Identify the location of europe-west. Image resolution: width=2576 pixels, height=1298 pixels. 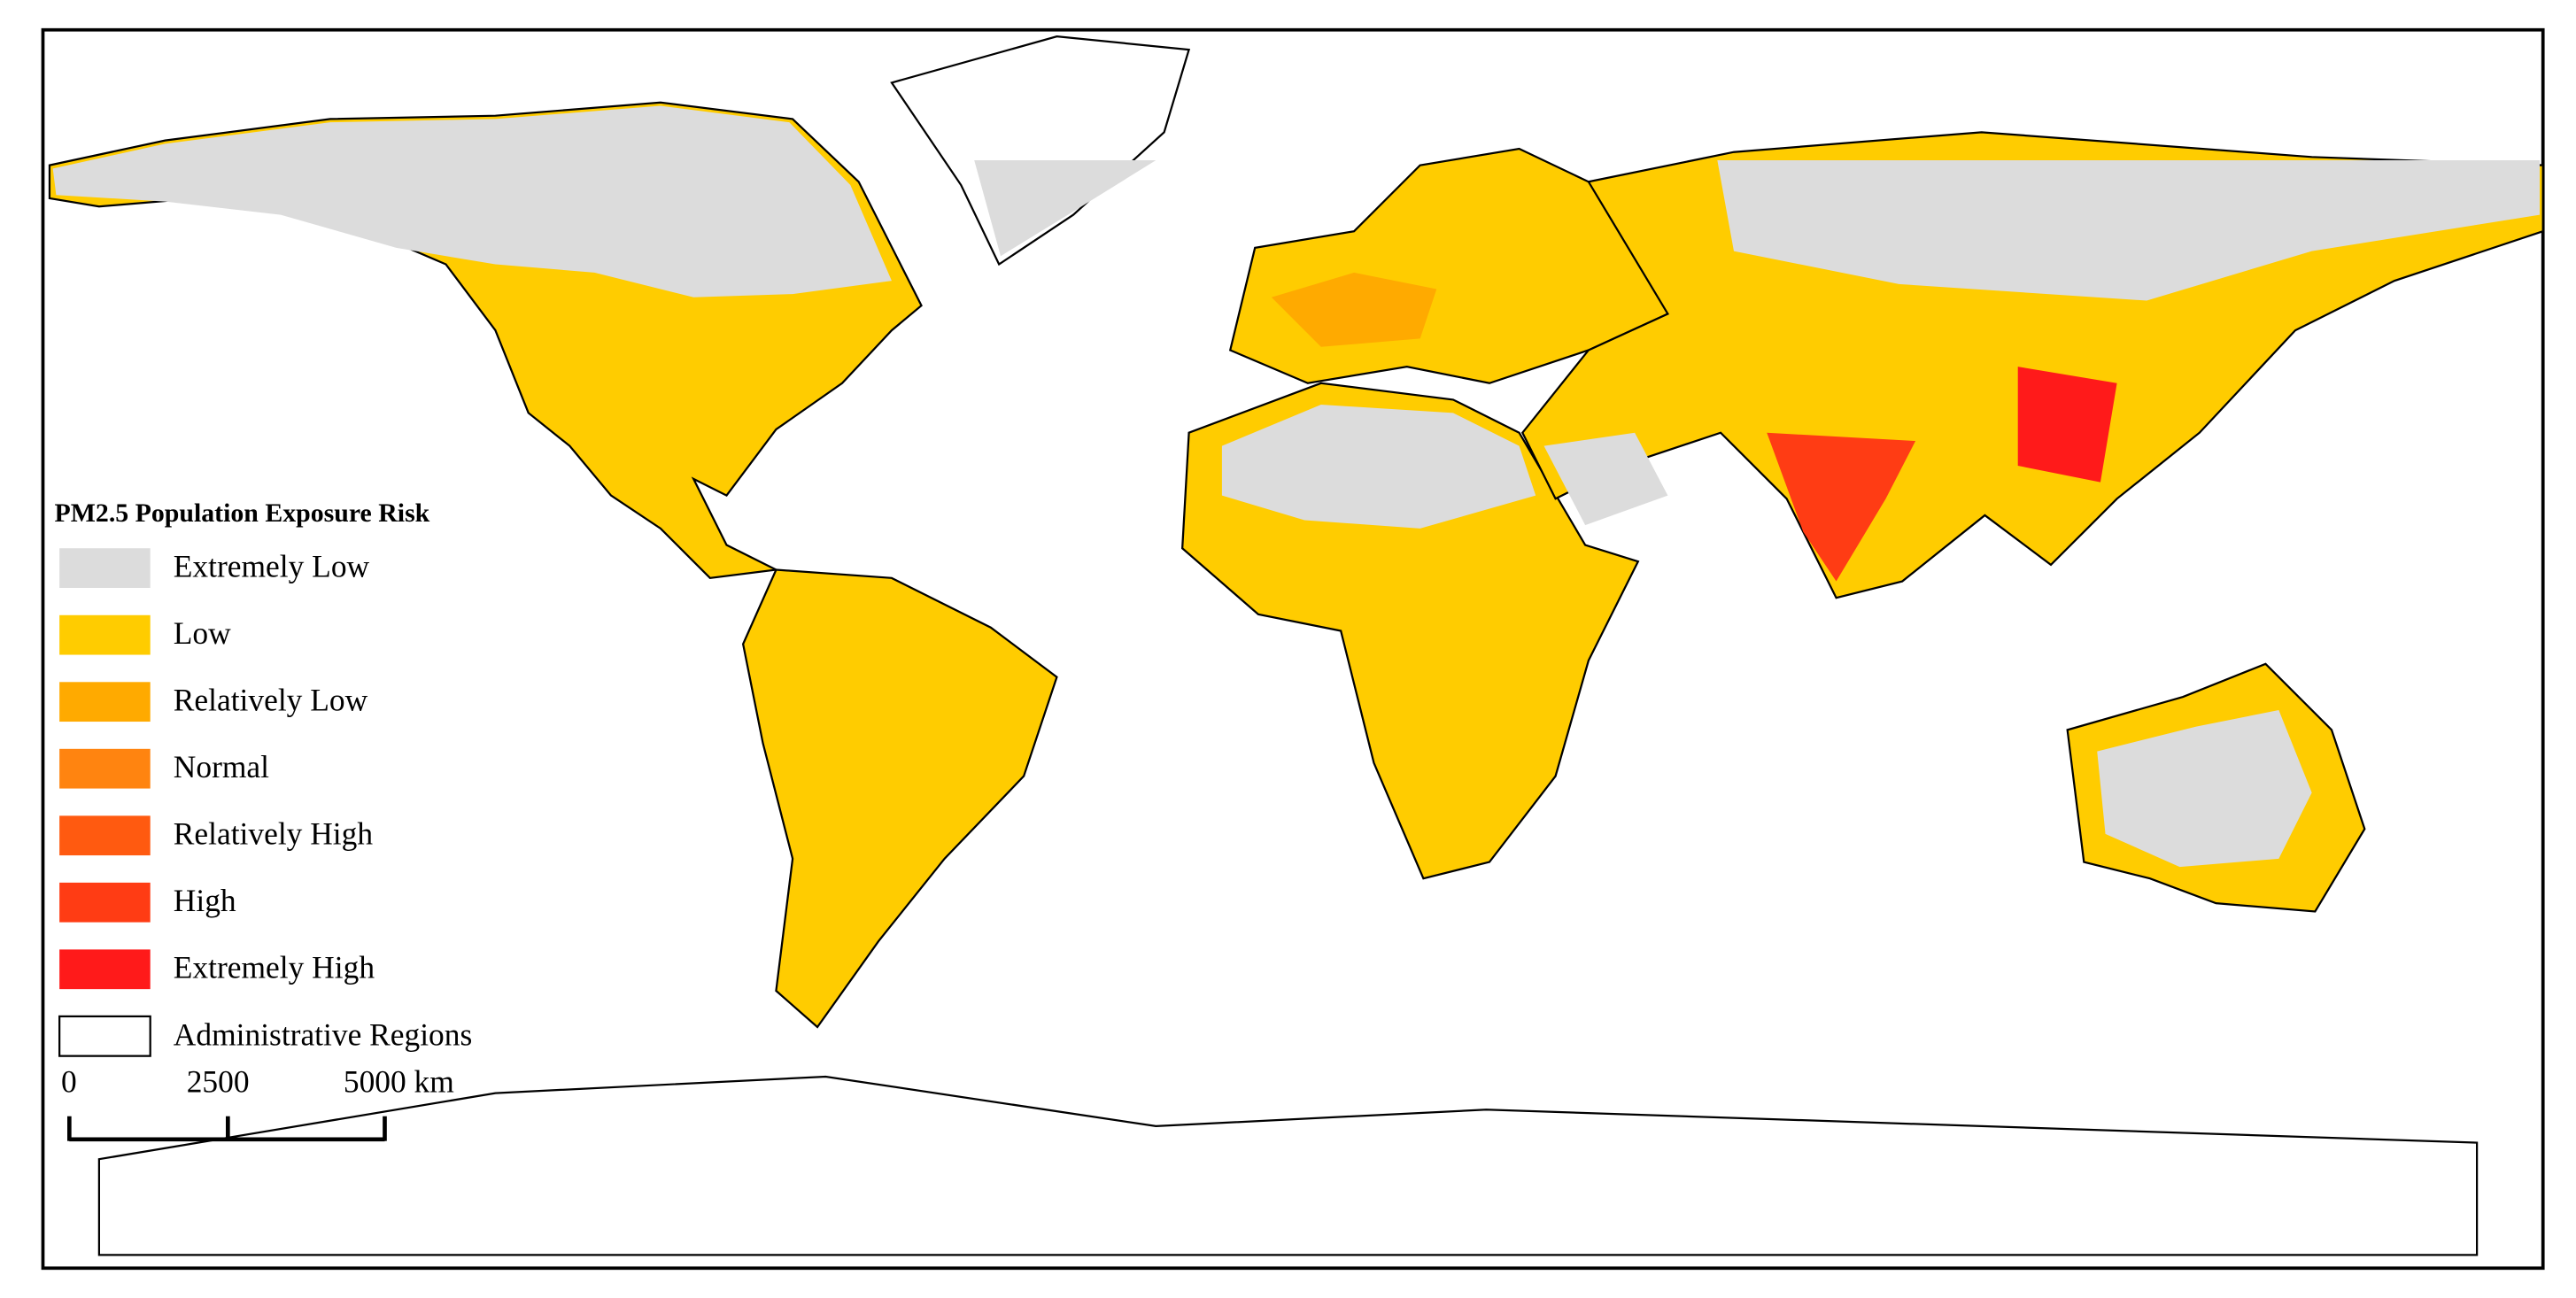
(1354, 309).